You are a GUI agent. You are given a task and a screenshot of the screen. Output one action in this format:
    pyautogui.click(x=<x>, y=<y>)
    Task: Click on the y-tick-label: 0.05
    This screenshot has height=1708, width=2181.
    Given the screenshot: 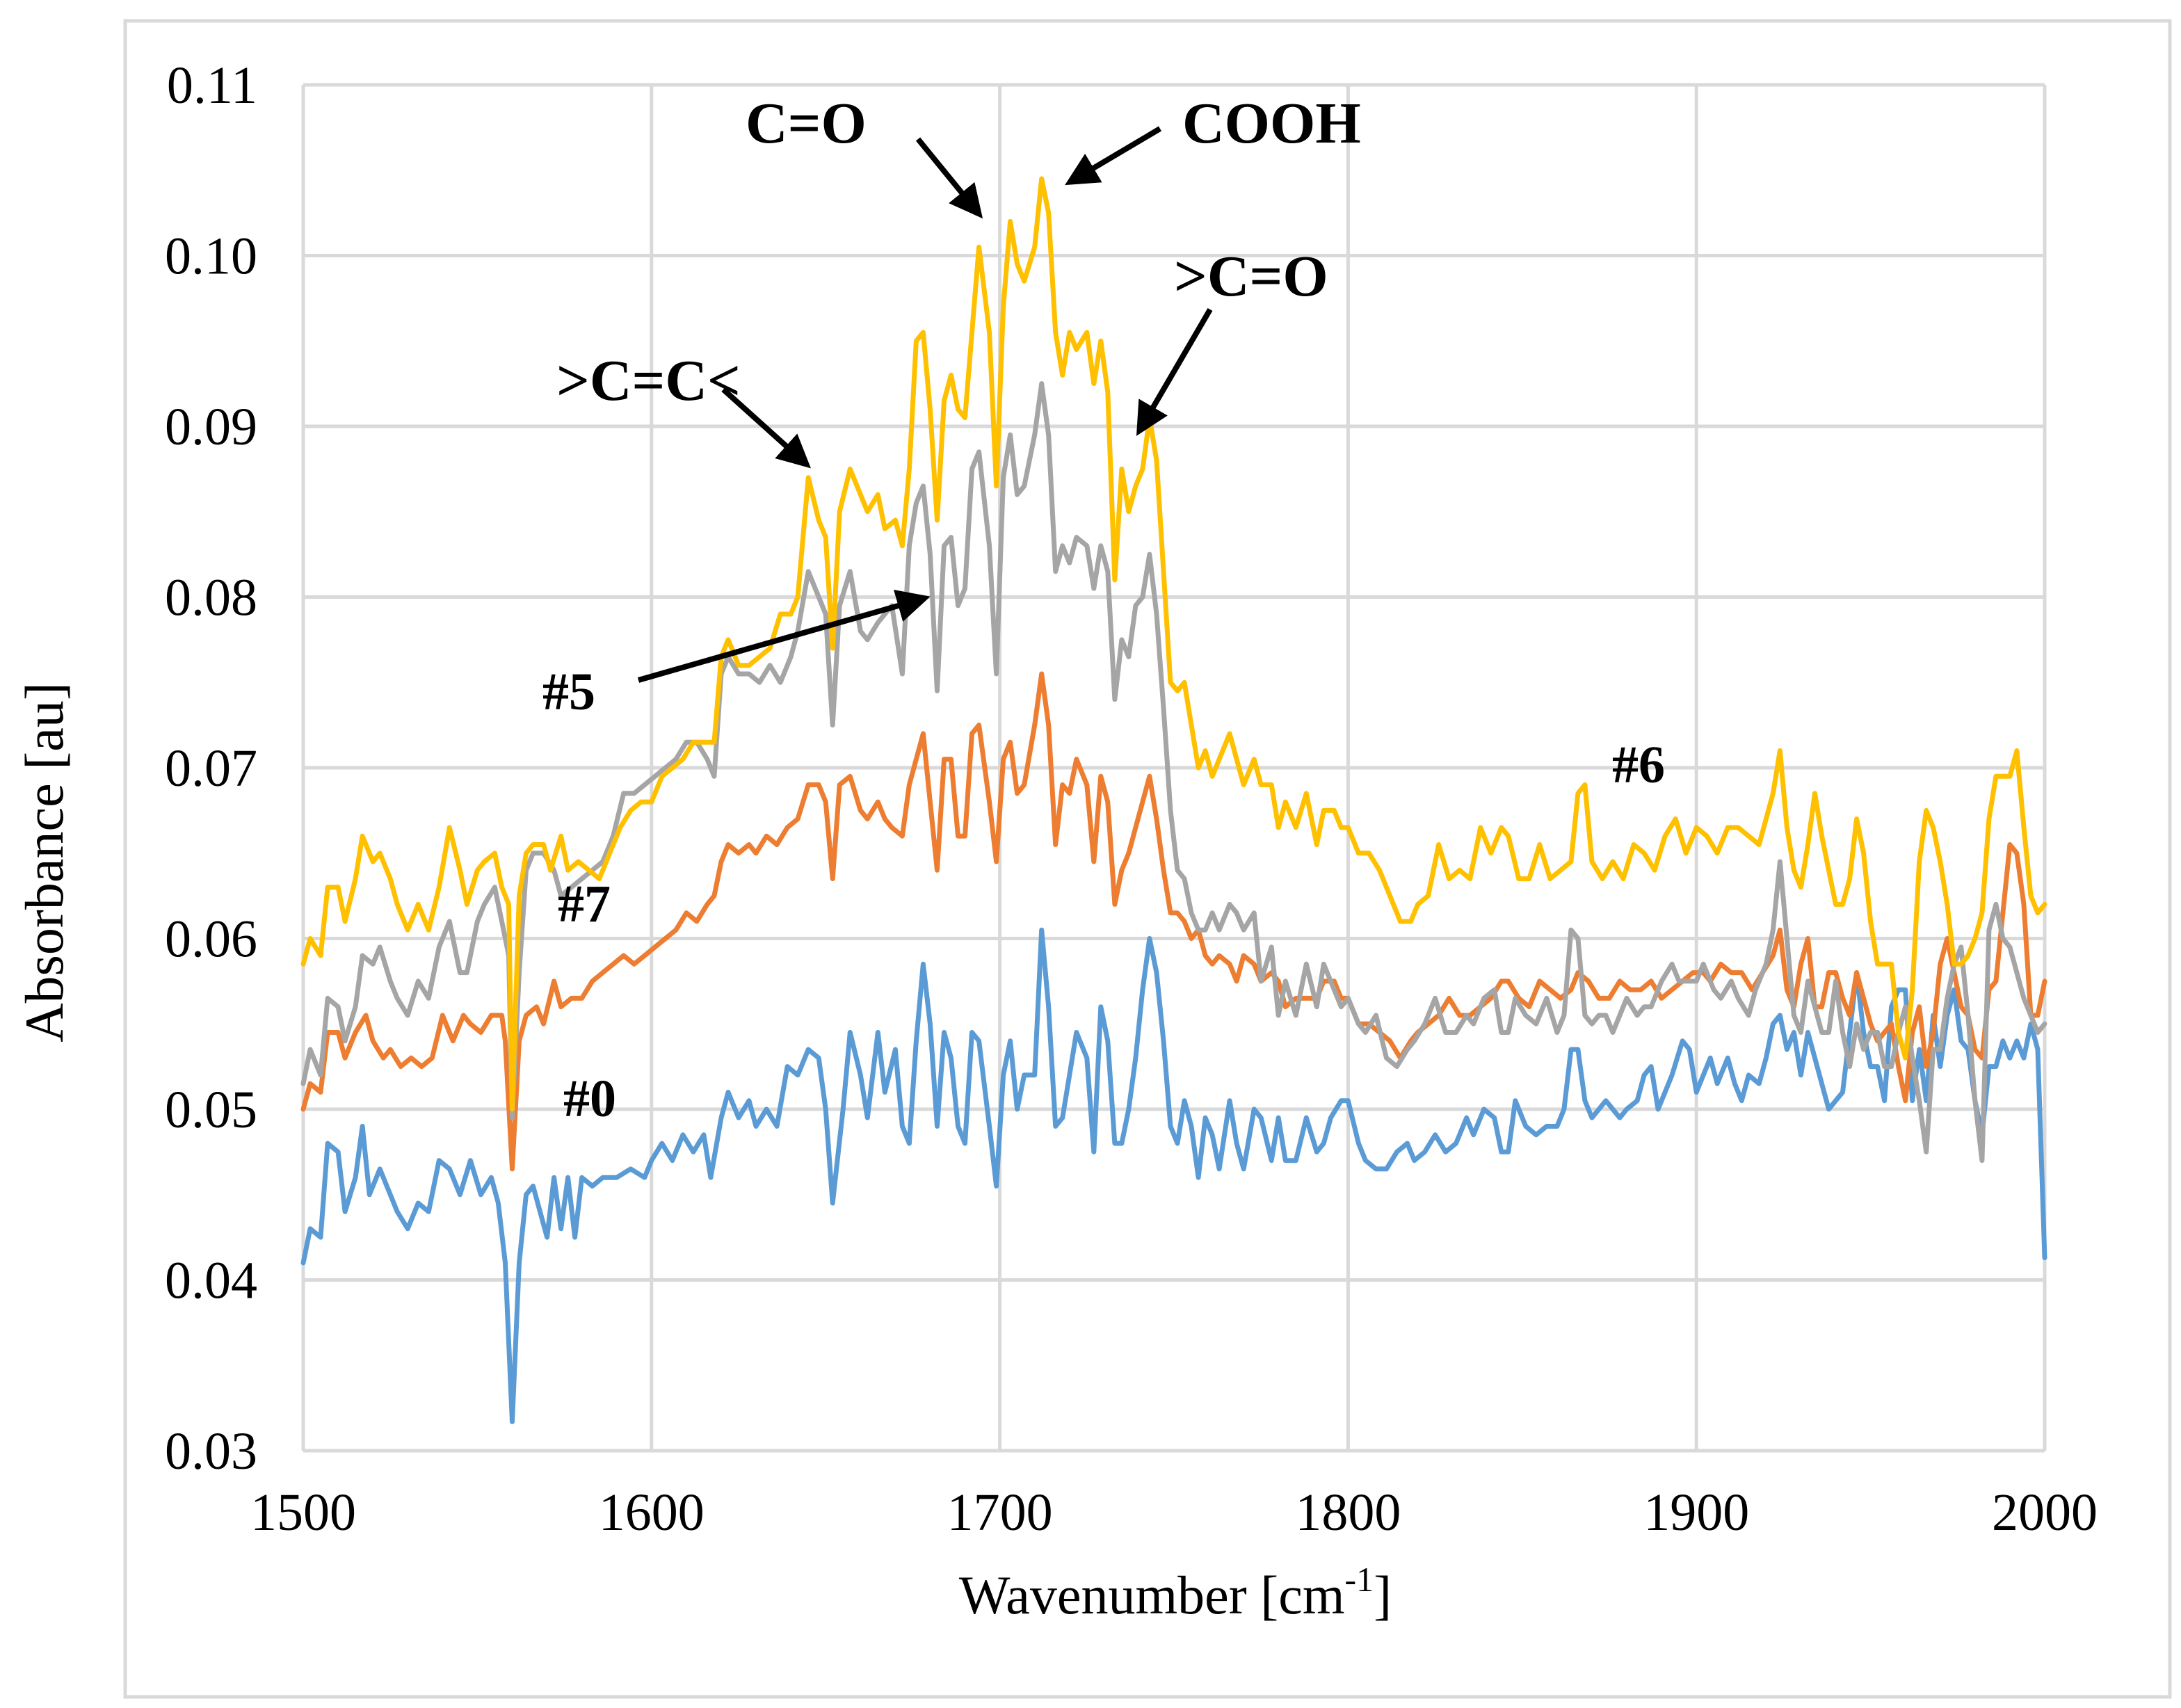 What is the action you would take?
    pyautogui.click(x=211, y=1110)
    